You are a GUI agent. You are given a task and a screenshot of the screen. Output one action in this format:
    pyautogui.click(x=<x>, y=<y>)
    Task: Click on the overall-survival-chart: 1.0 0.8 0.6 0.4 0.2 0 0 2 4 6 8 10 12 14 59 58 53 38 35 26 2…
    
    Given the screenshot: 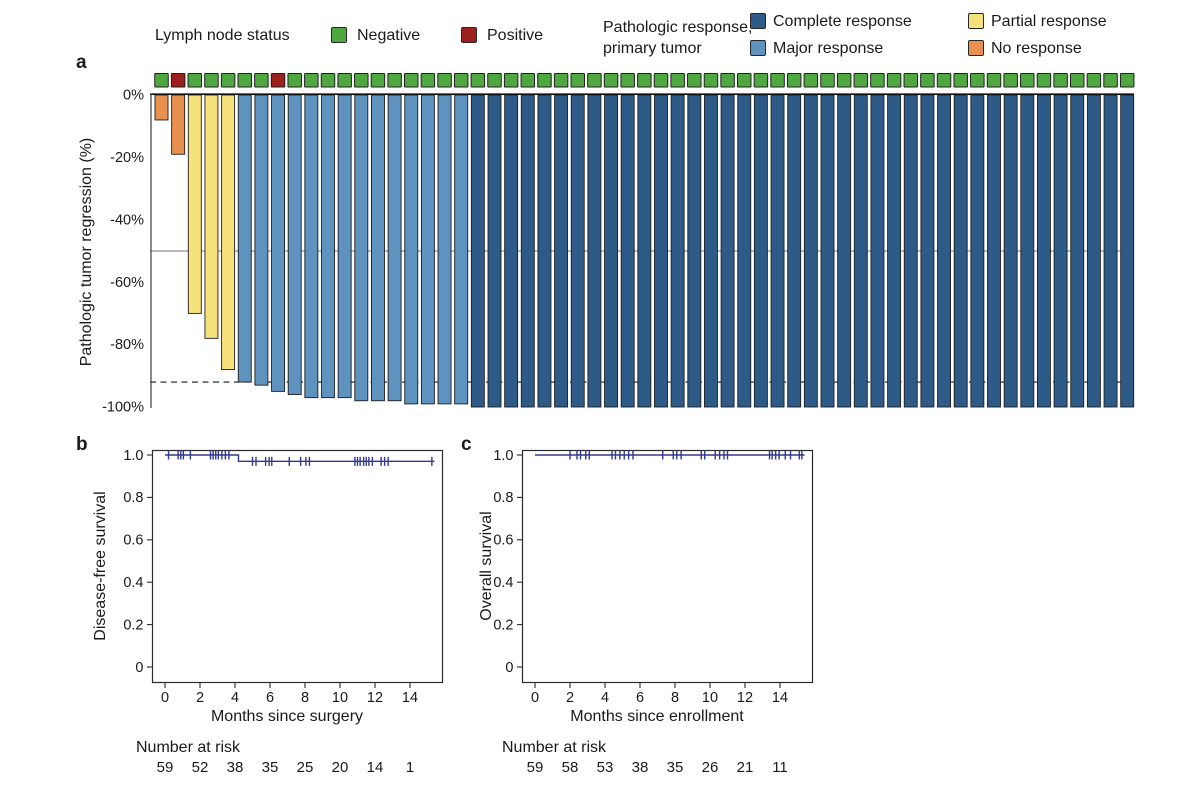 What is the action you would take?
    pyautogui.click(x=653, y=612)
    